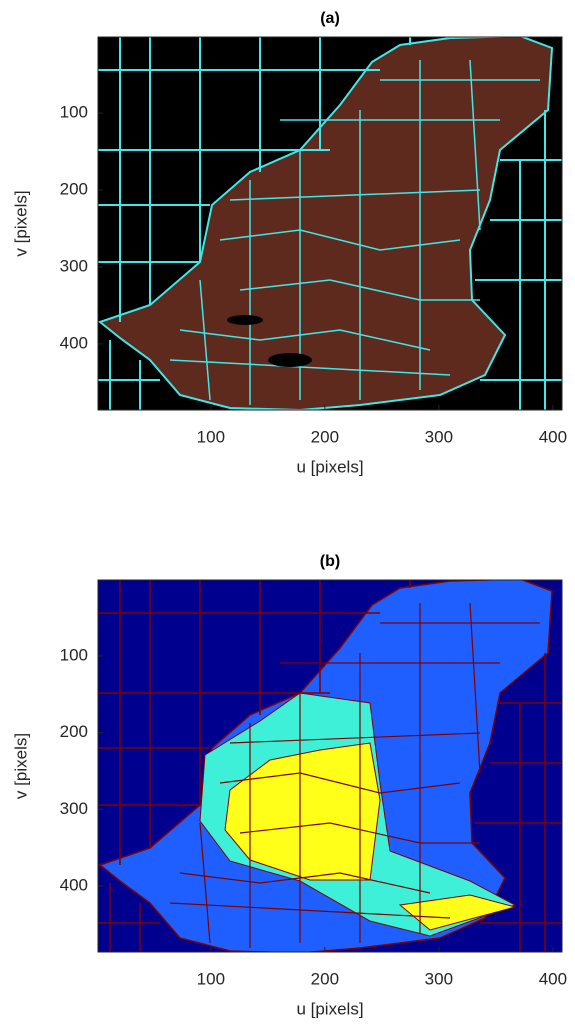 The width and height of the screenshot is (575, 1027). What do you see at coordinates (330, 18) in the screenshot?
I see `chart-title: (a)` at bounding box center [330, 18].